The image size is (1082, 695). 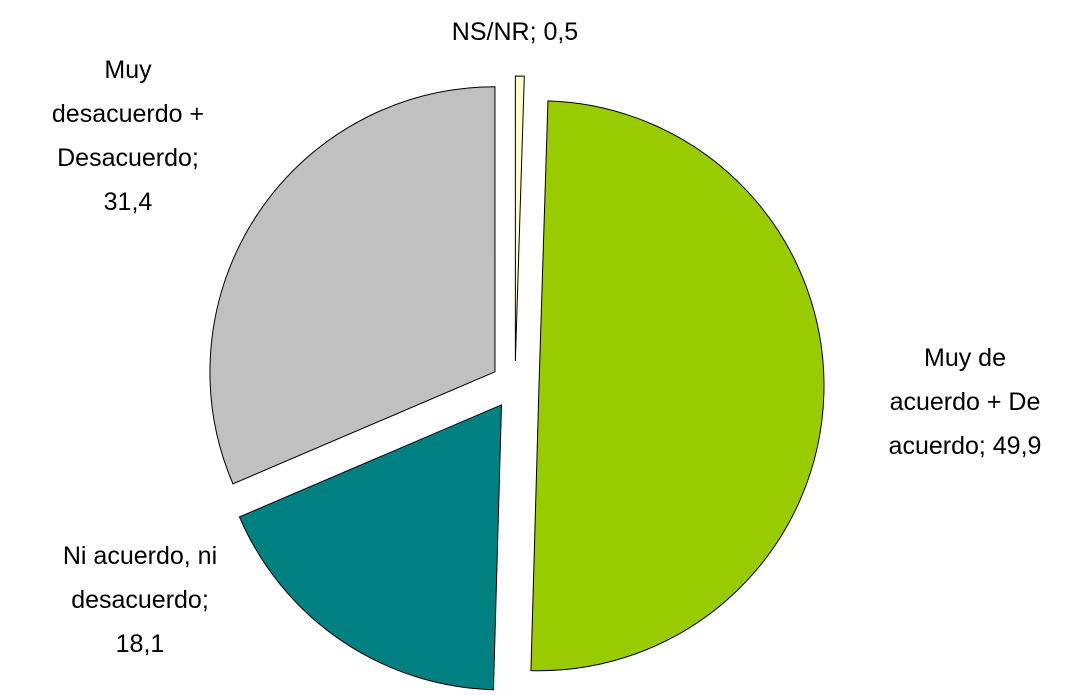 What do you see at coordinates (965, 402) in the screenshot?
I see `data-label: Muy de acuerdo + De acuerdo; 49,9` at bounding box center [965, 402].